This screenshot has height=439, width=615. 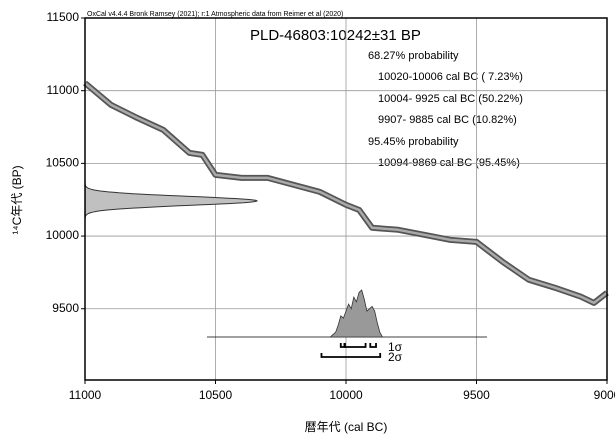 What do you see at coordinates (63, 235) in the screenshot?
I see `y-tick-label: 10000` at bounding box center [63, 235].